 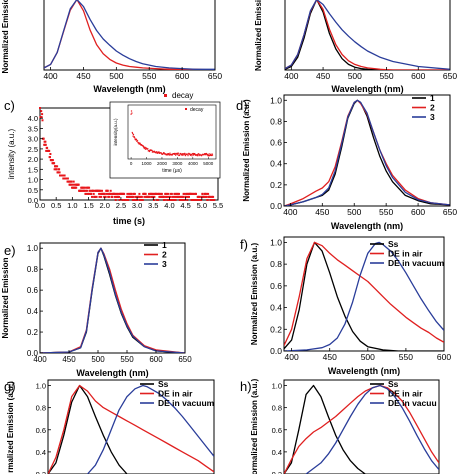 I want to click on y-tick-label-c-2: 1.0, so click(x=33, y=180).